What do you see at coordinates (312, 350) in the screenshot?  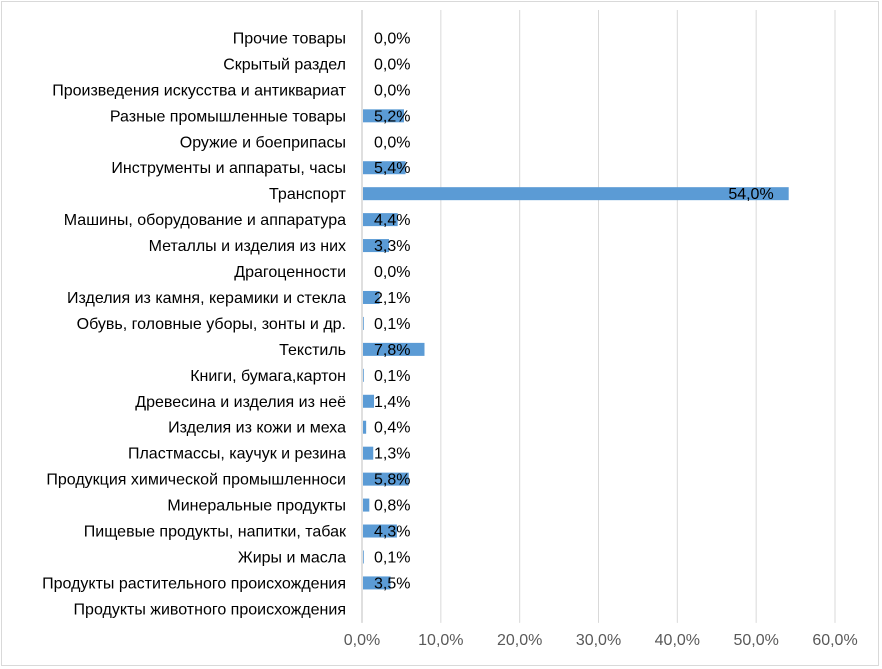 I see `category-label: Текстиль` at bounding box center [312, 350].